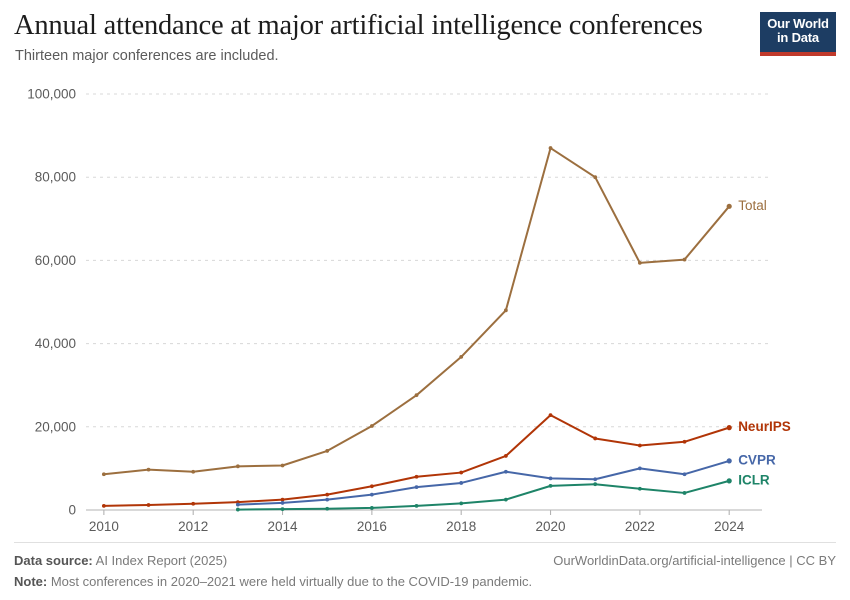 The height and width of the screenshot is (600, 850). What do you see at coordinates (416, 395) in the screenshot?
I see `data-point-total-2017` at bounding box center [416, 395].